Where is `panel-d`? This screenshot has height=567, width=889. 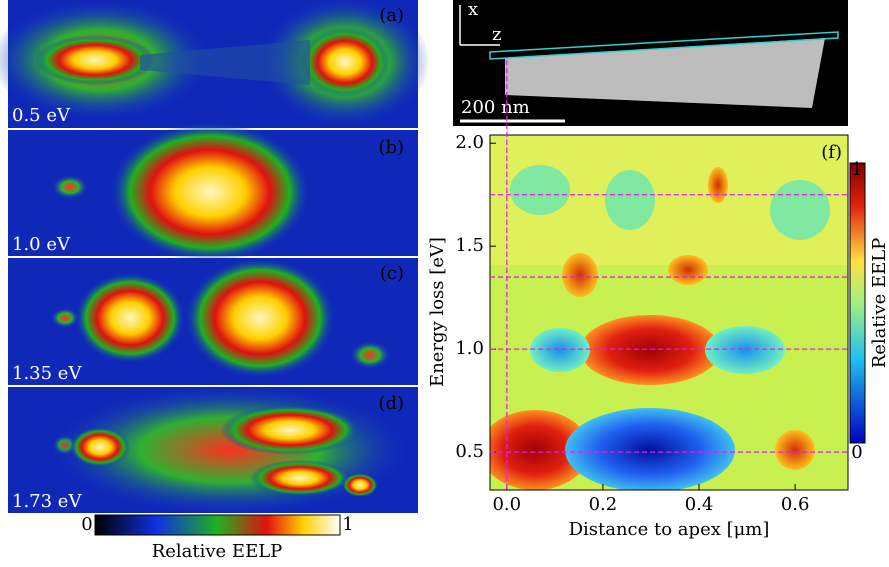 panel-d is located at coordinates (213, 450).